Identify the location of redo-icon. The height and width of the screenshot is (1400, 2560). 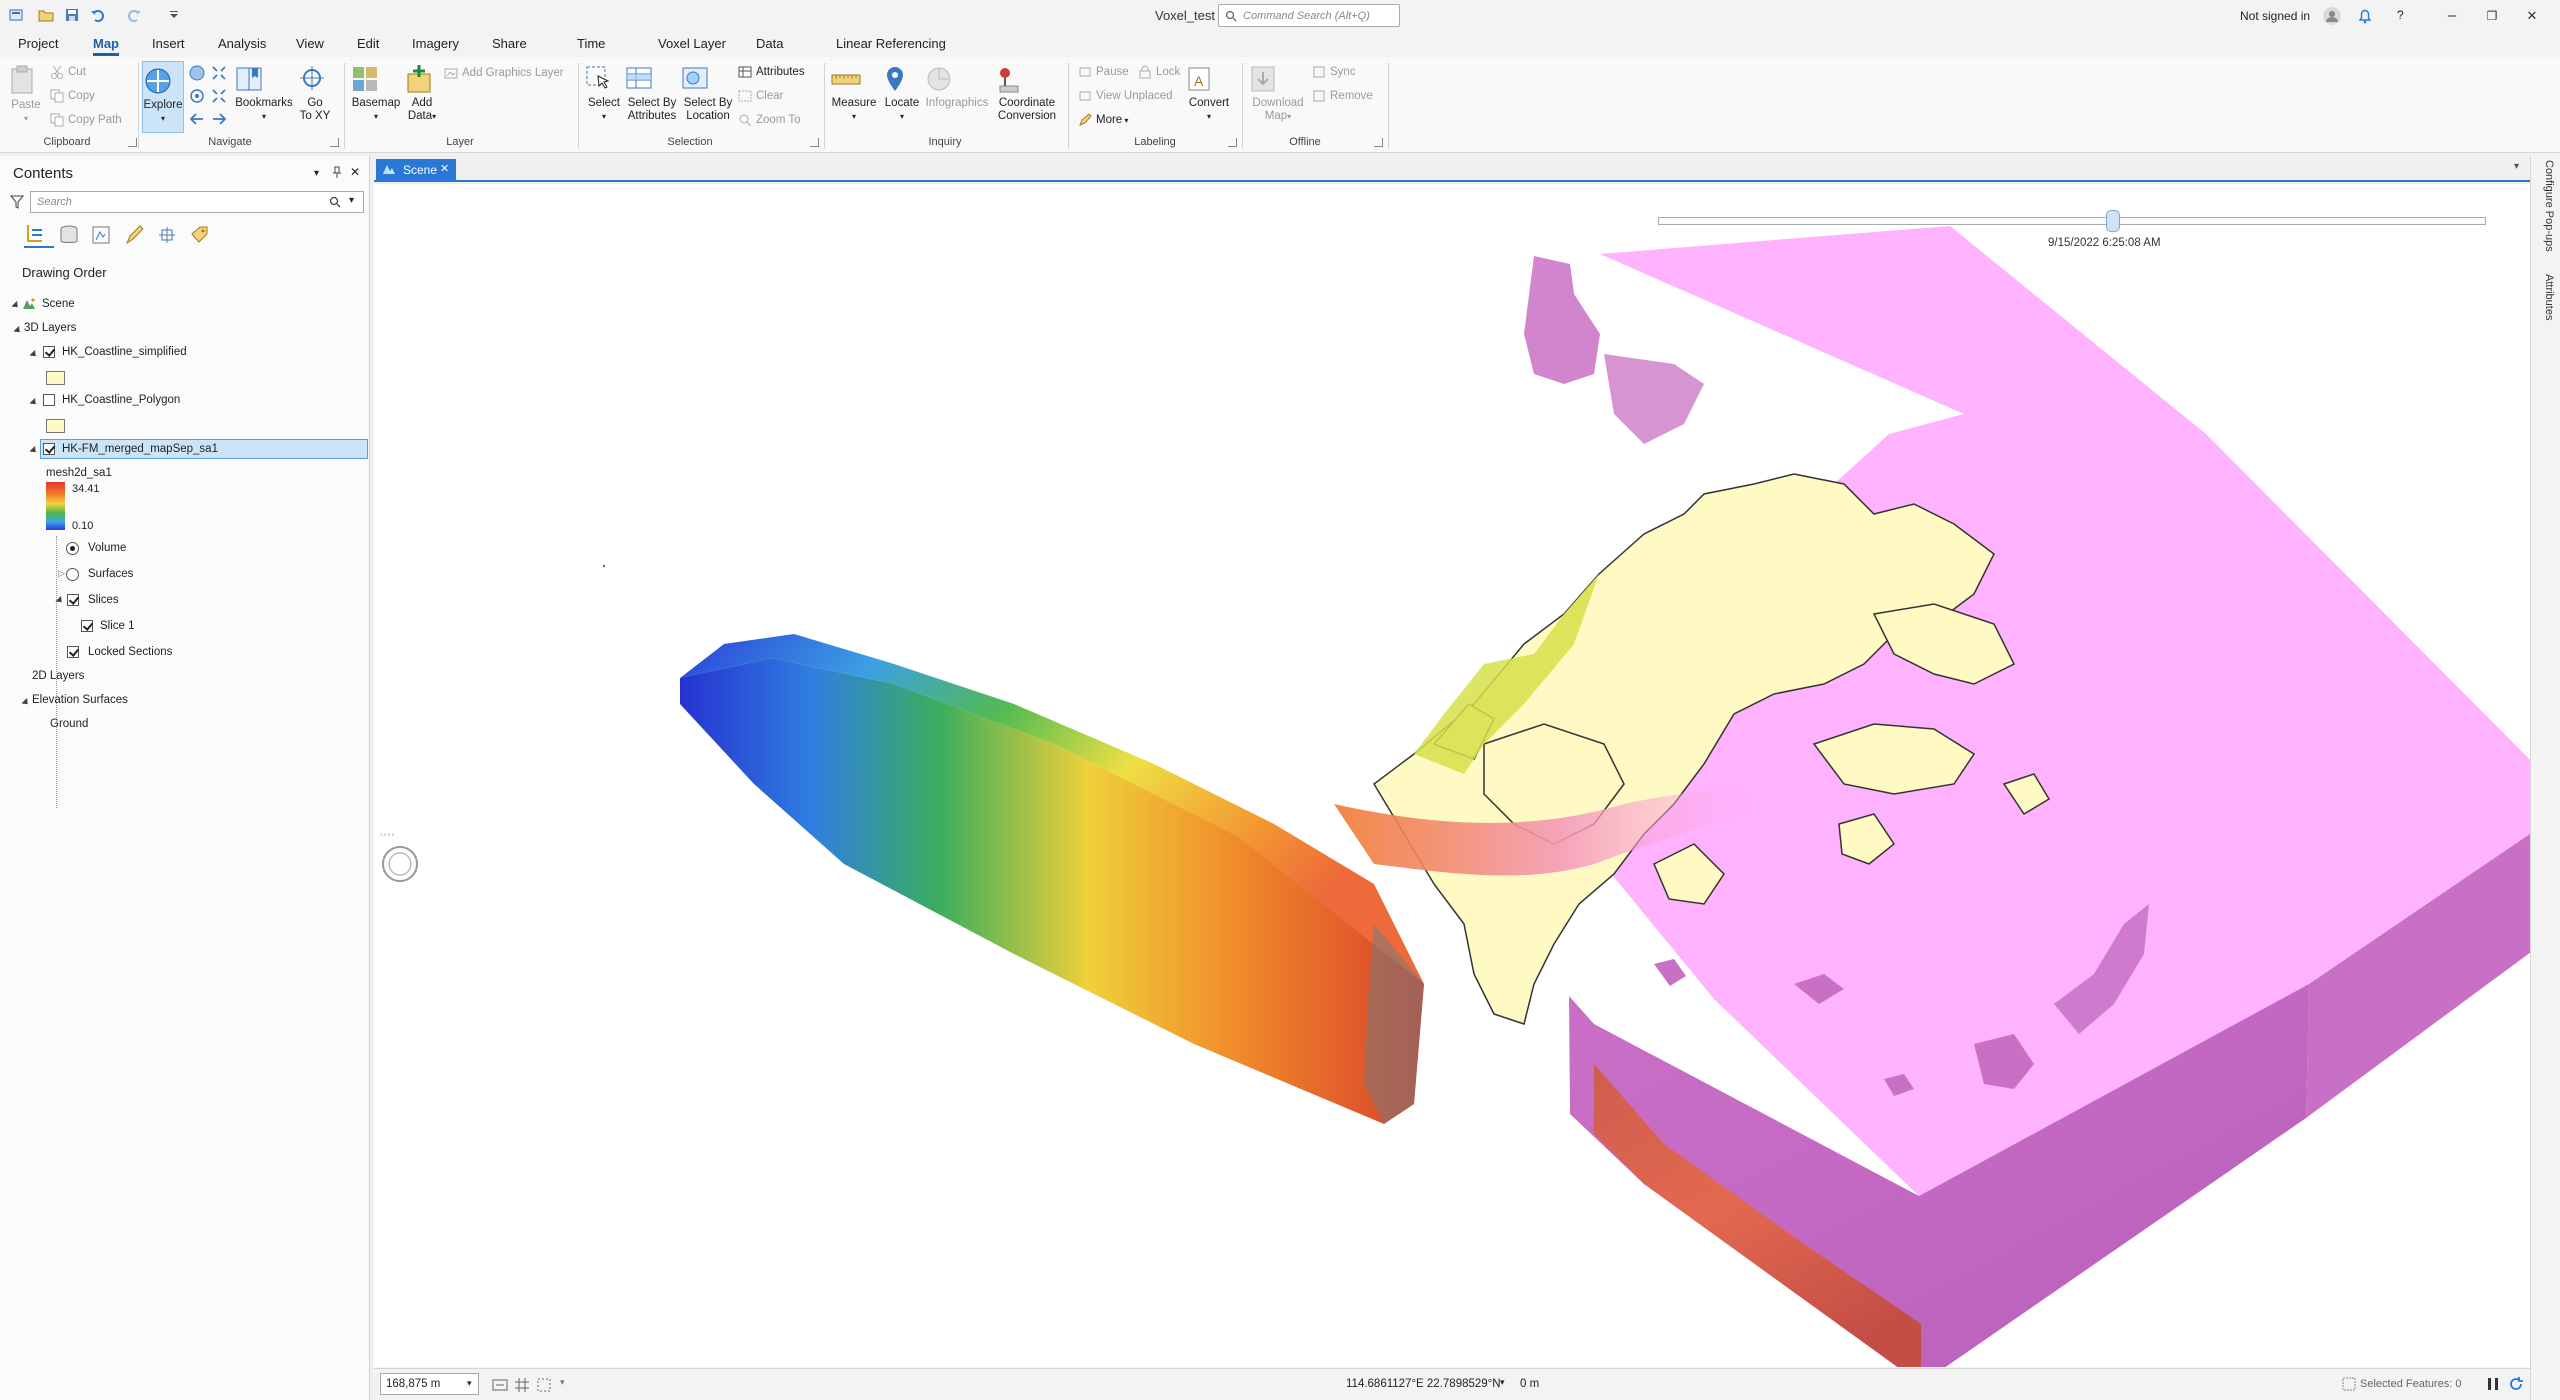
(135, 16).